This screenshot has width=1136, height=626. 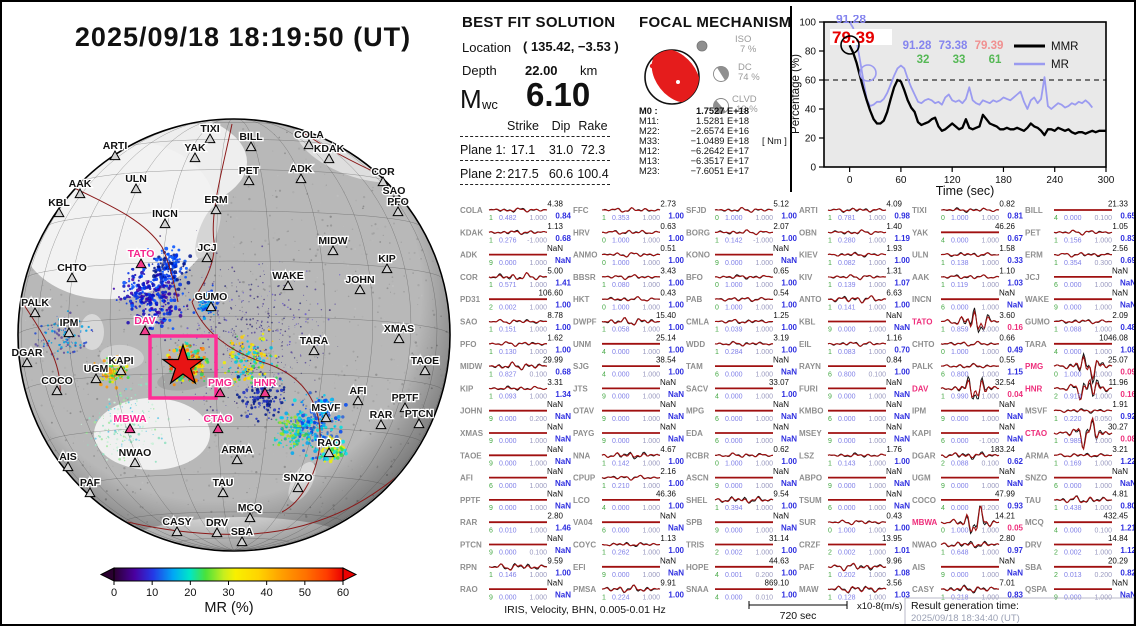 I want to click on ratio-value: 0.93, so click(x=1015, y=505).